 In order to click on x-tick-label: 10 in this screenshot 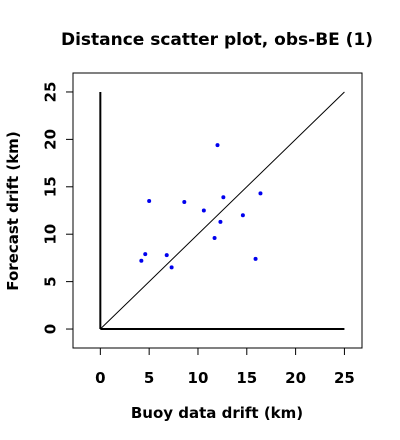, I will do `click(198, 378)`.